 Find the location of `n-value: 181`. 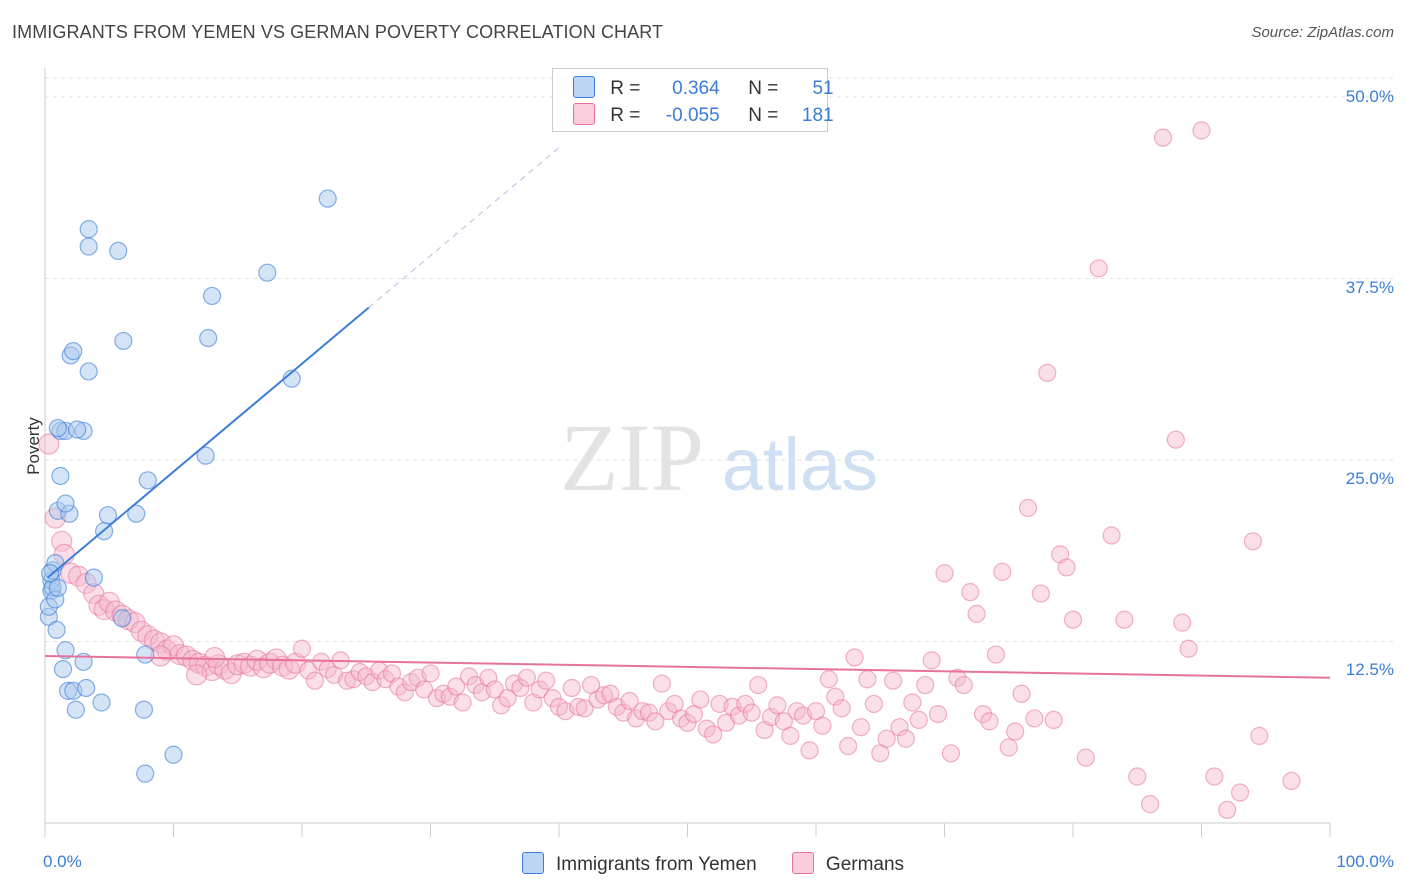

n-value: 181 is located at coordinates (817, 115).